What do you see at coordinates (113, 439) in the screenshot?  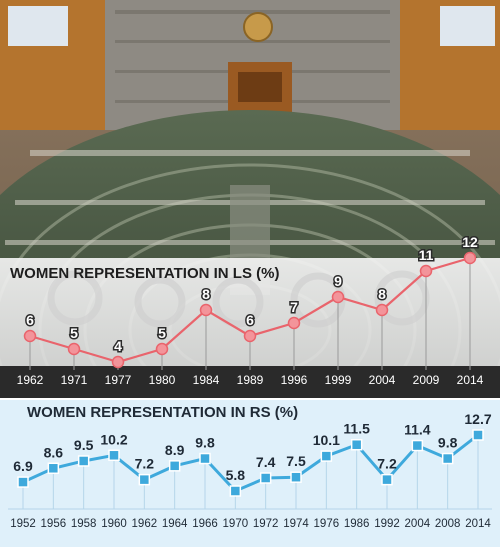 I see `rs-value-label: 10.2` at bounding box center [113, 439].